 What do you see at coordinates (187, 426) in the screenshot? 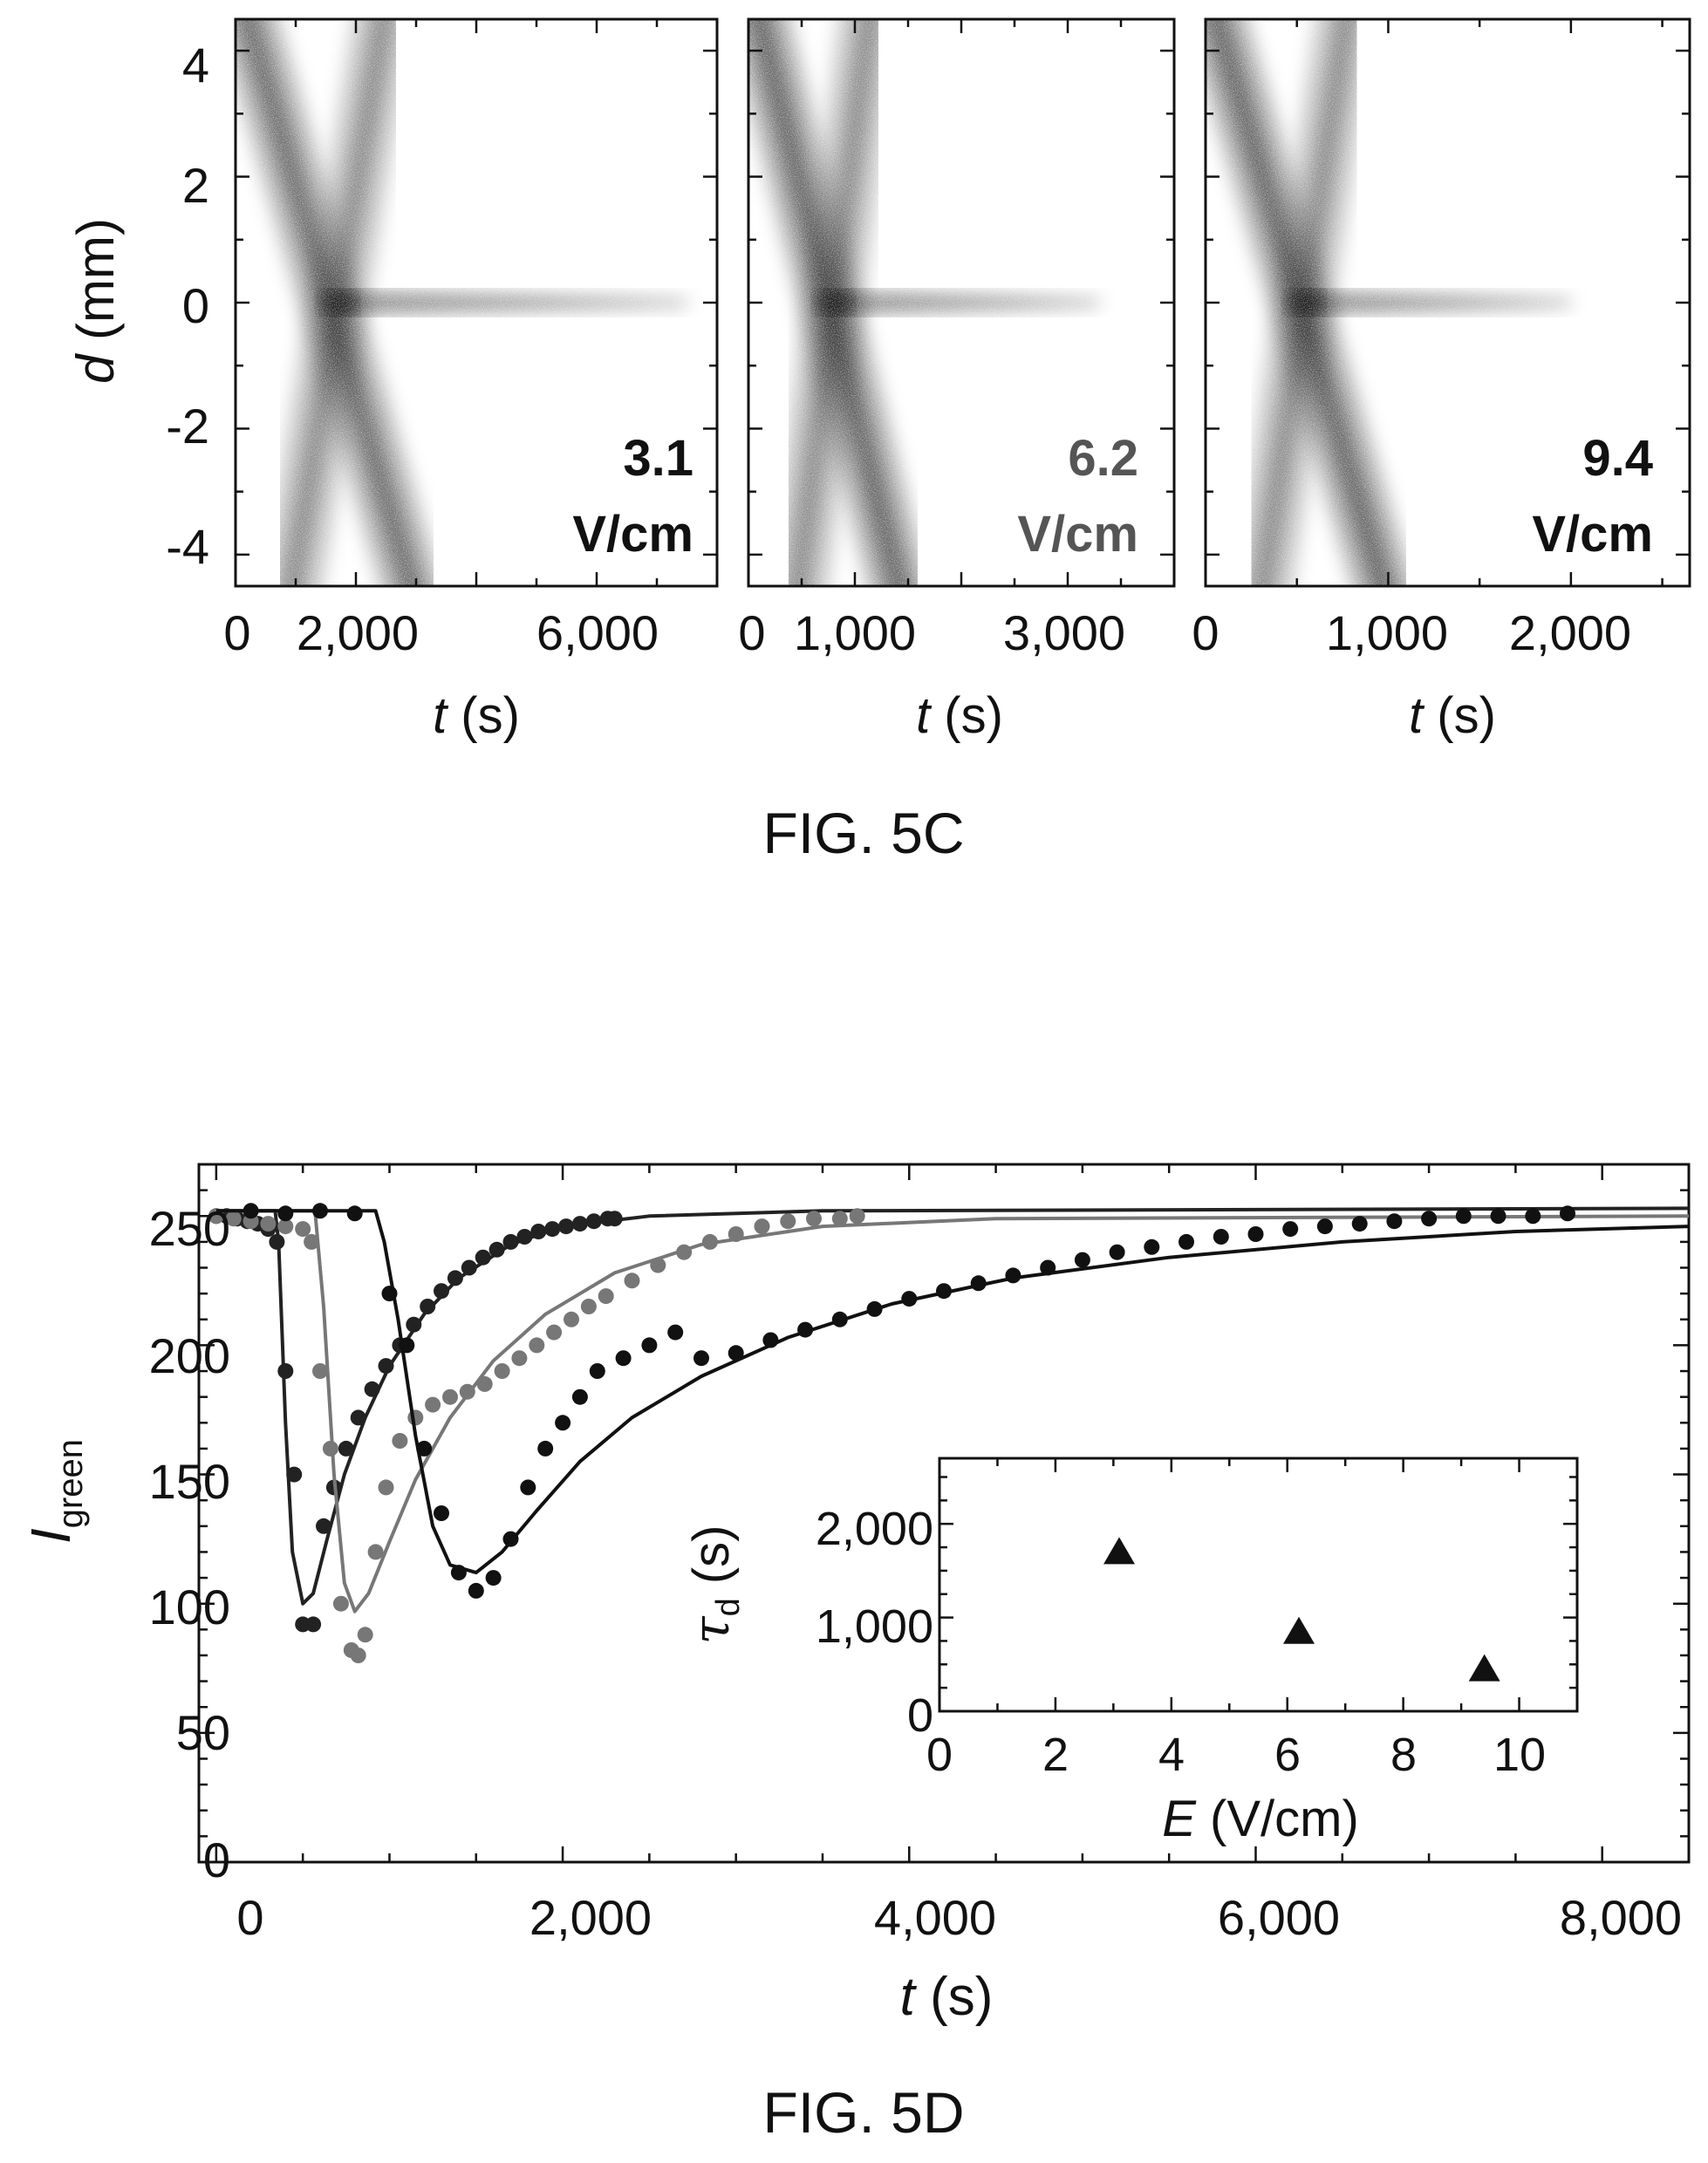
I see `fig5c-ytick: -2` at bounding box center [187, 426].